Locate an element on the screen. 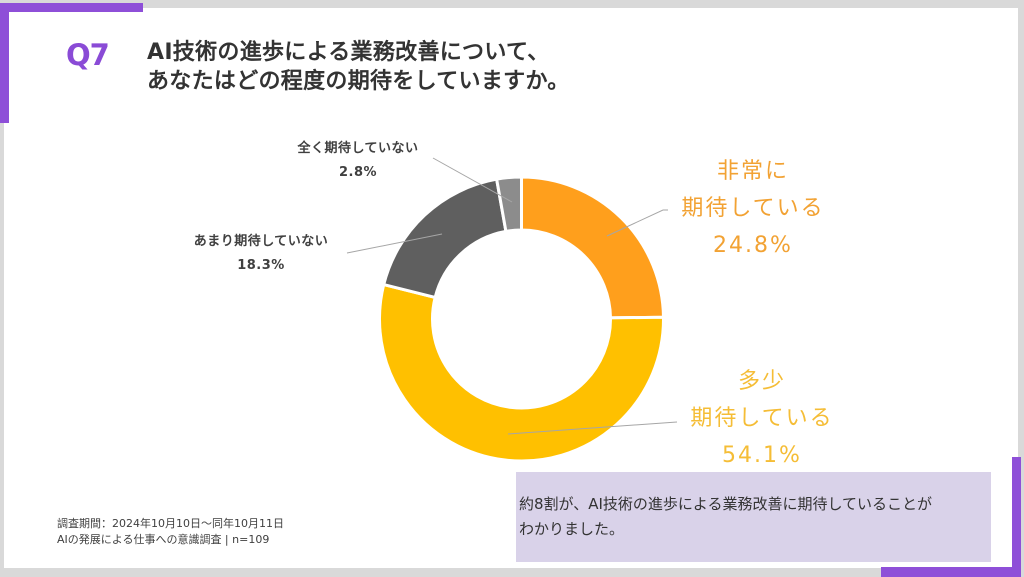 Image resolution: width=1024 pixels, height=577 pixels. corner-accent-top is located at coordinates (71, 7).